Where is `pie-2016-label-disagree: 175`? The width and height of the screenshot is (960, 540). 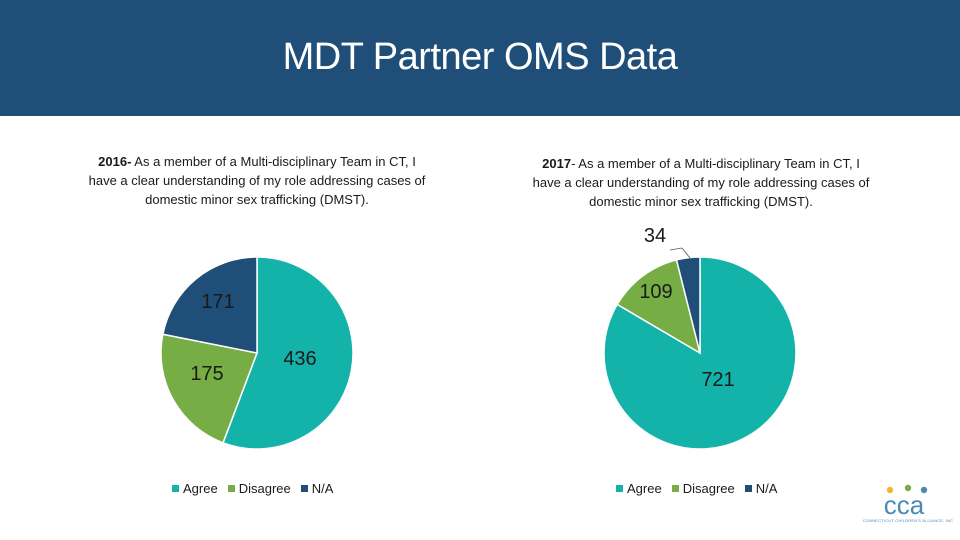 pie-2016-label-disagree: 175 is located at coordinates (206, 374).